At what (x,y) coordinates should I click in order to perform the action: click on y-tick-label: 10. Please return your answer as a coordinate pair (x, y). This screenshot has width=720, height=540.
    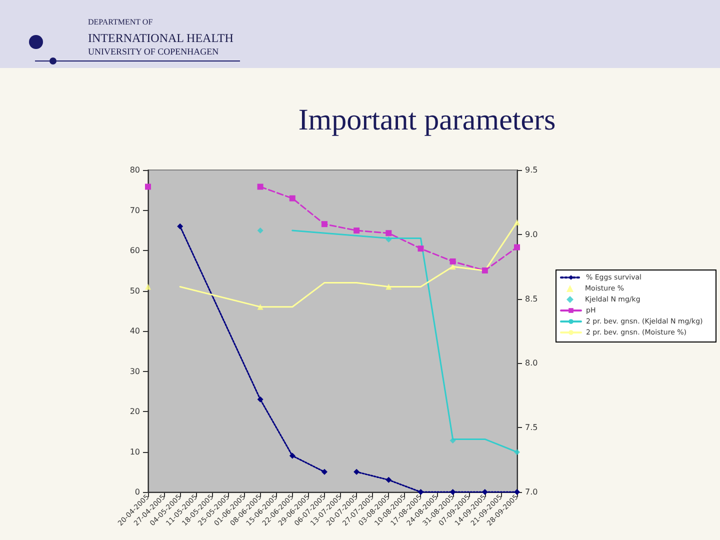
    Looking at the image, I should click on (135, 451).